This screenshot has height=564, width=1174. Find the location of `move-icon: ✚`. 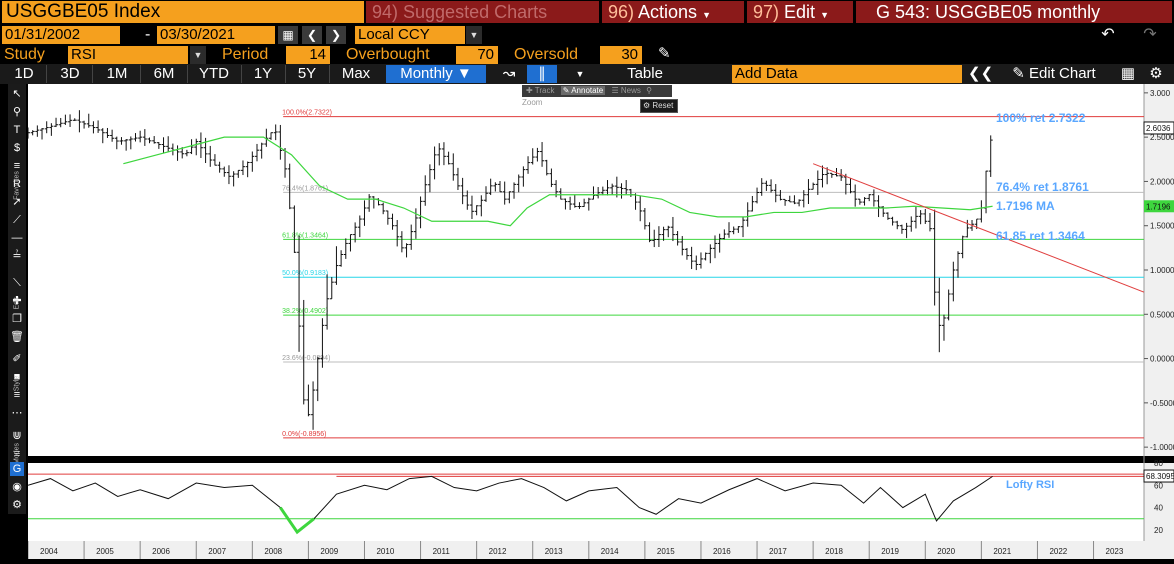

move-icon: ✚ is located at coordinates (17, 301).